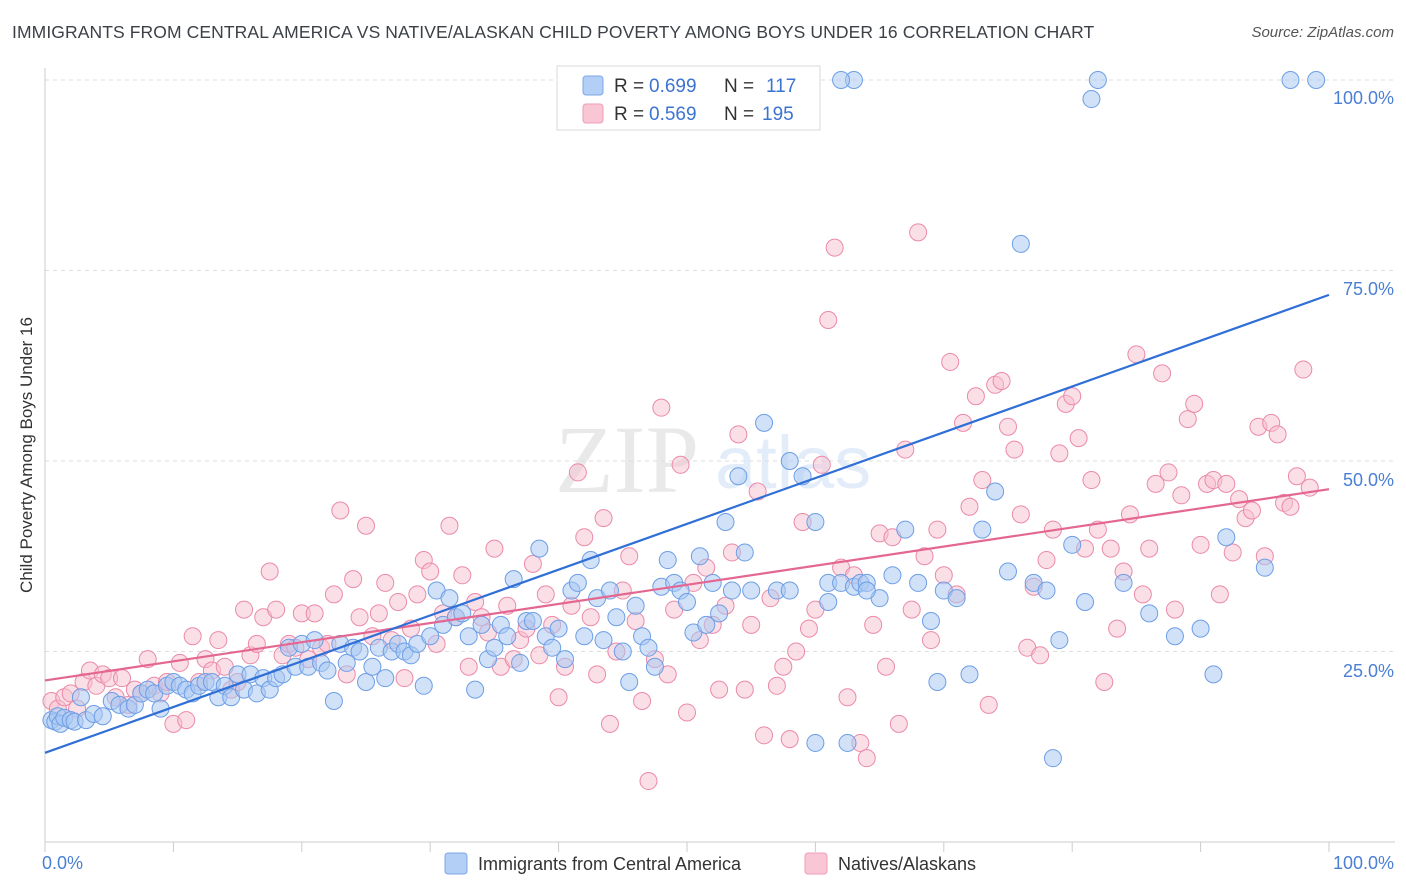 This screenshot has height=892, width=1406. What do you see at coordinates (739, 114) in the screenshot?
I see `legend-n-label-2: N =` at bounding box center [739, 114].